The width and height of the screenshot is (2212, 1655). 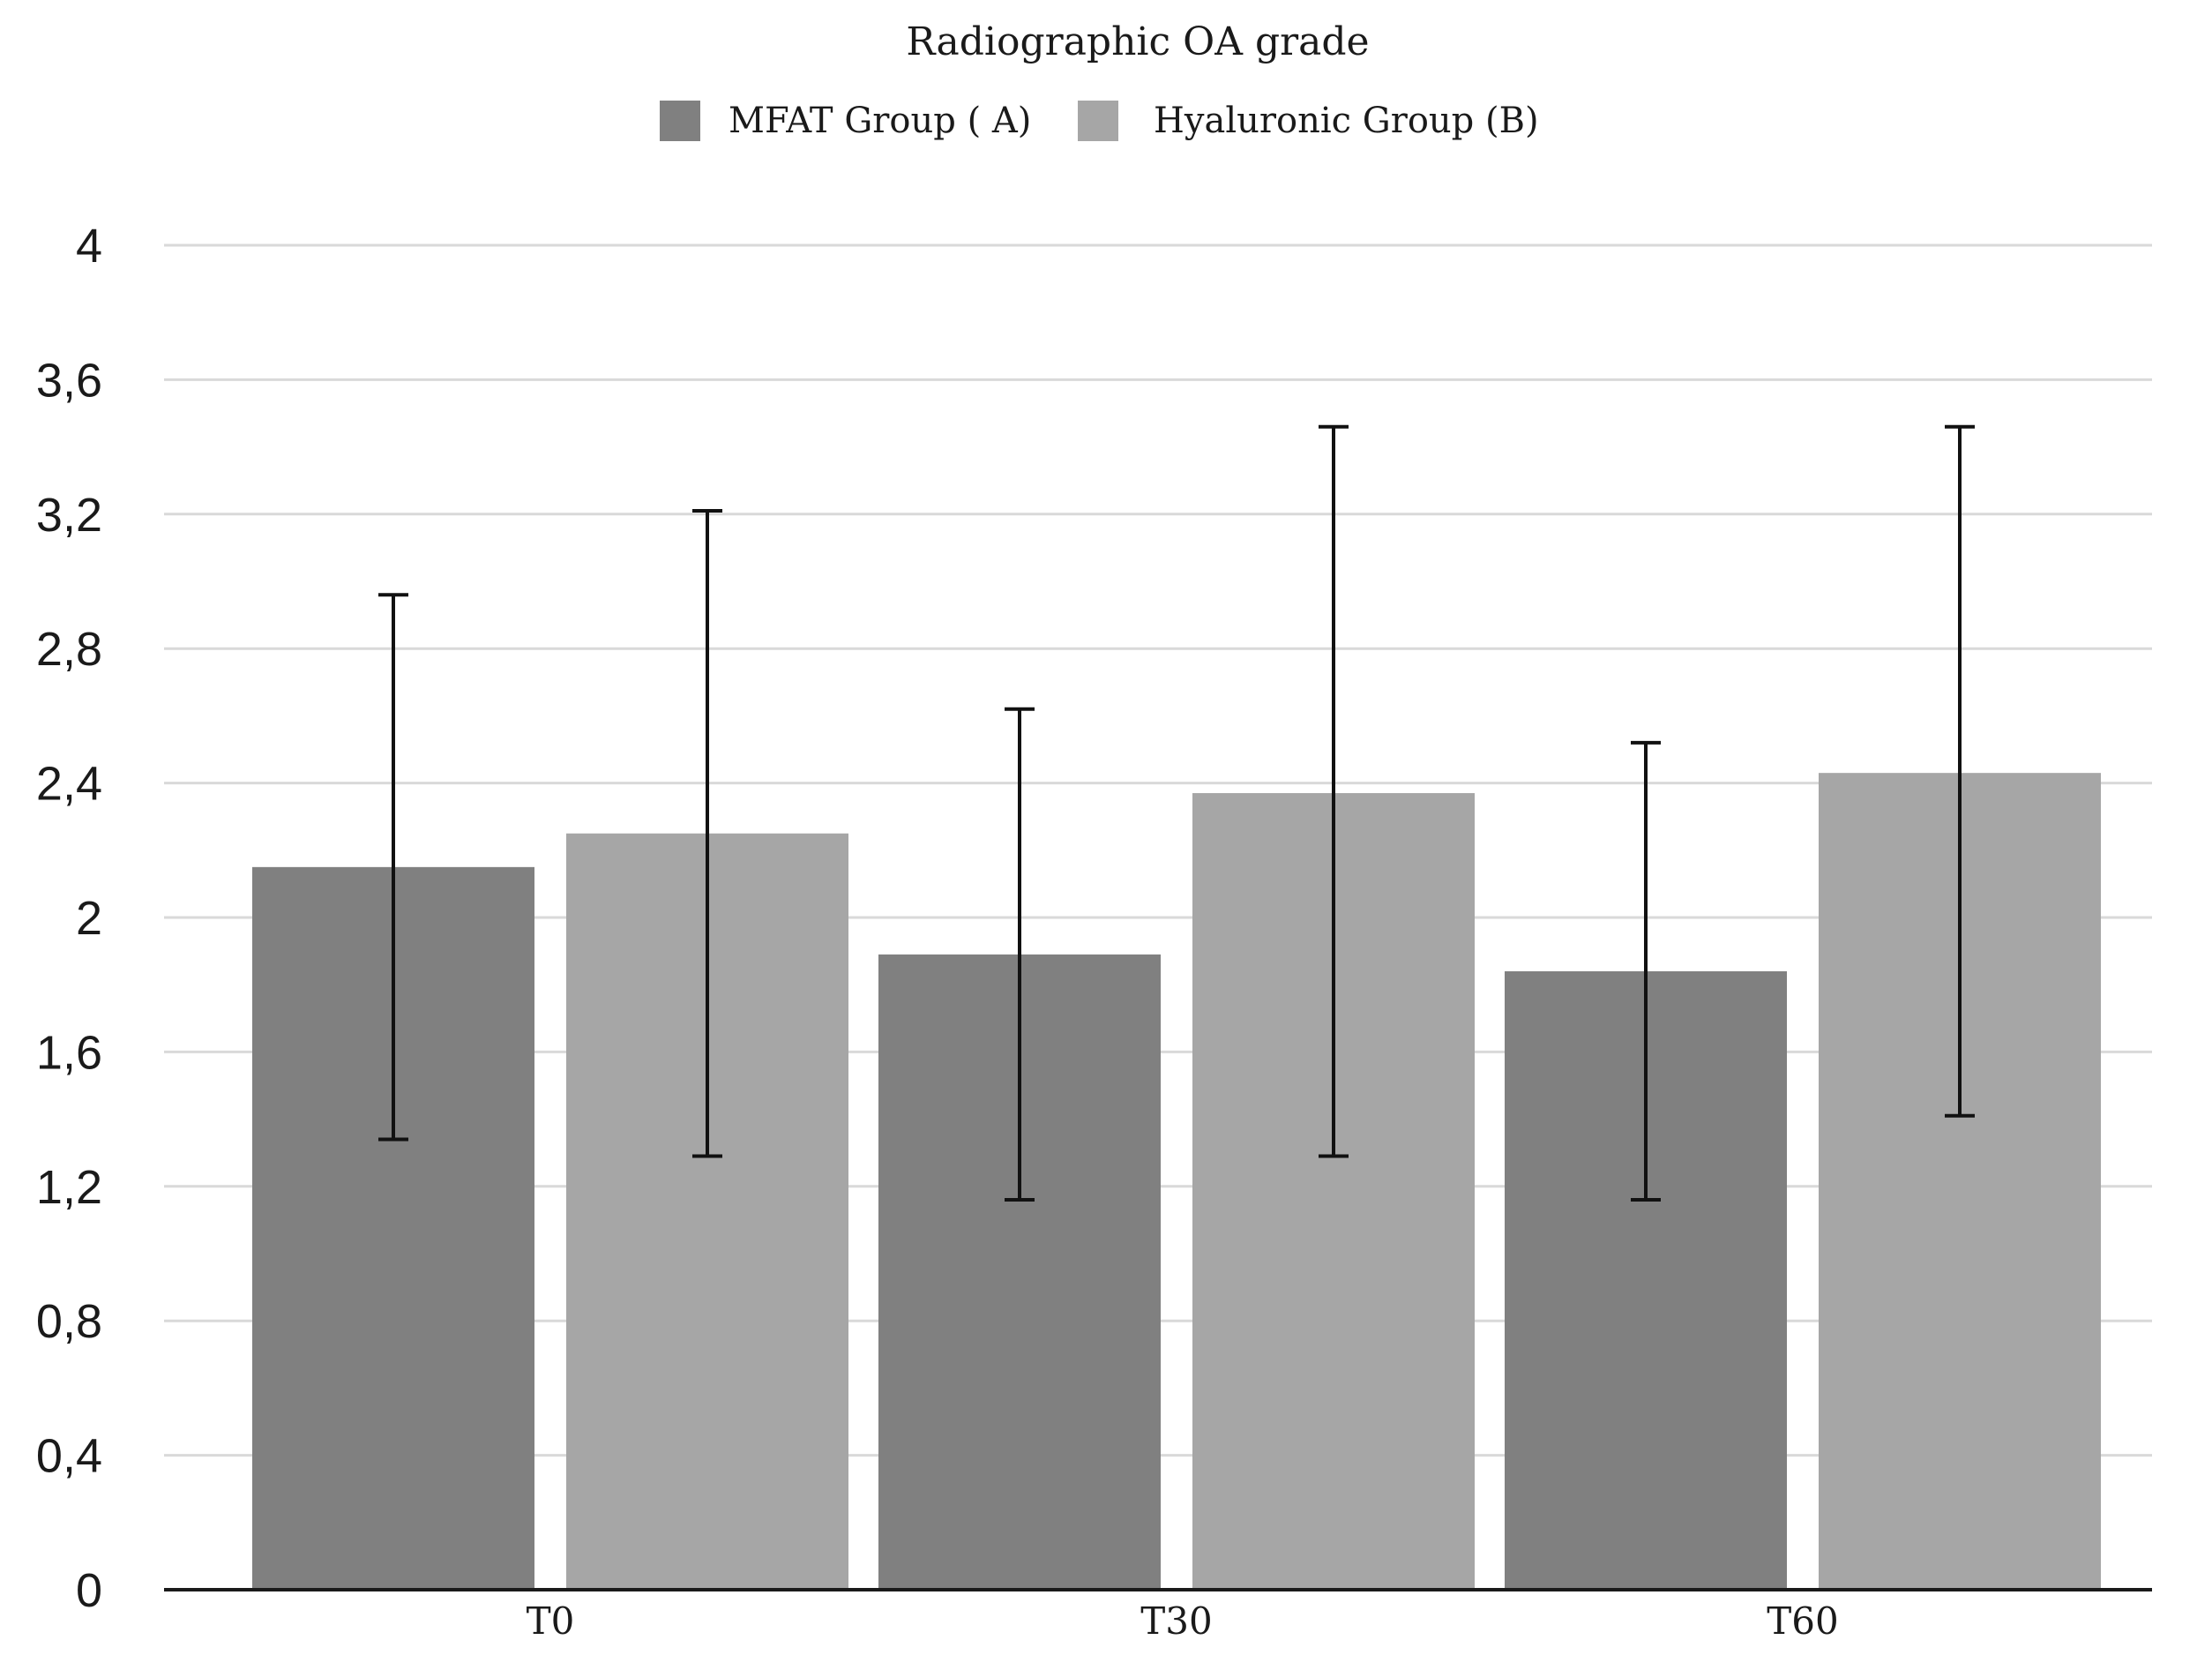 I want to click on error-bar-hyaluronic-t30, so click(x=1334, y=791).